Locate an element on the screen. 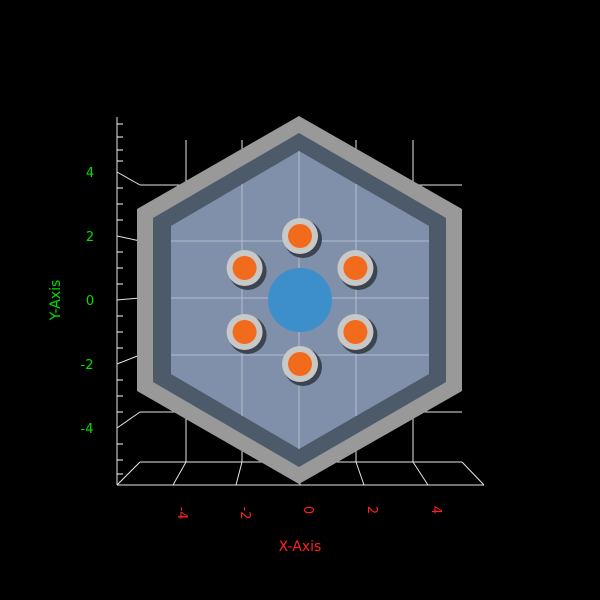 This screenshot has height=600, width=600. x-tick-label: 2 is located at coordinates (371, 510).